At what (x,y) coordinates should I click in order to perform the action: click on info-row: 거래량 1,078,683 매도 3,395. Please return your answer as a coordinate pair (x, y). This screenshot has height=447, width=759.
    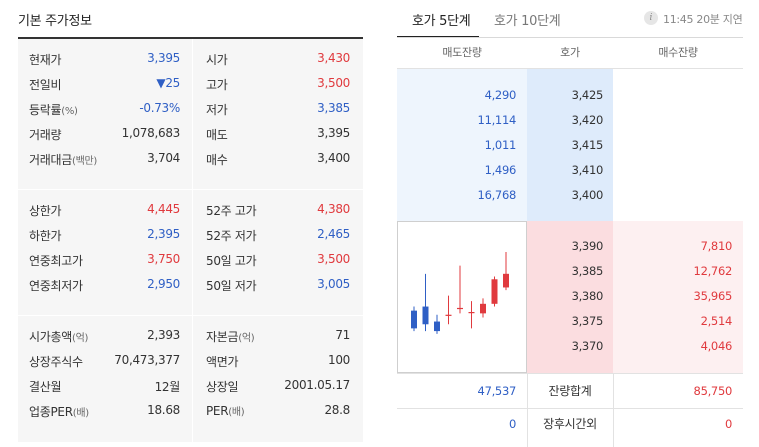
    Looking at the image, I should click on (190, 134).